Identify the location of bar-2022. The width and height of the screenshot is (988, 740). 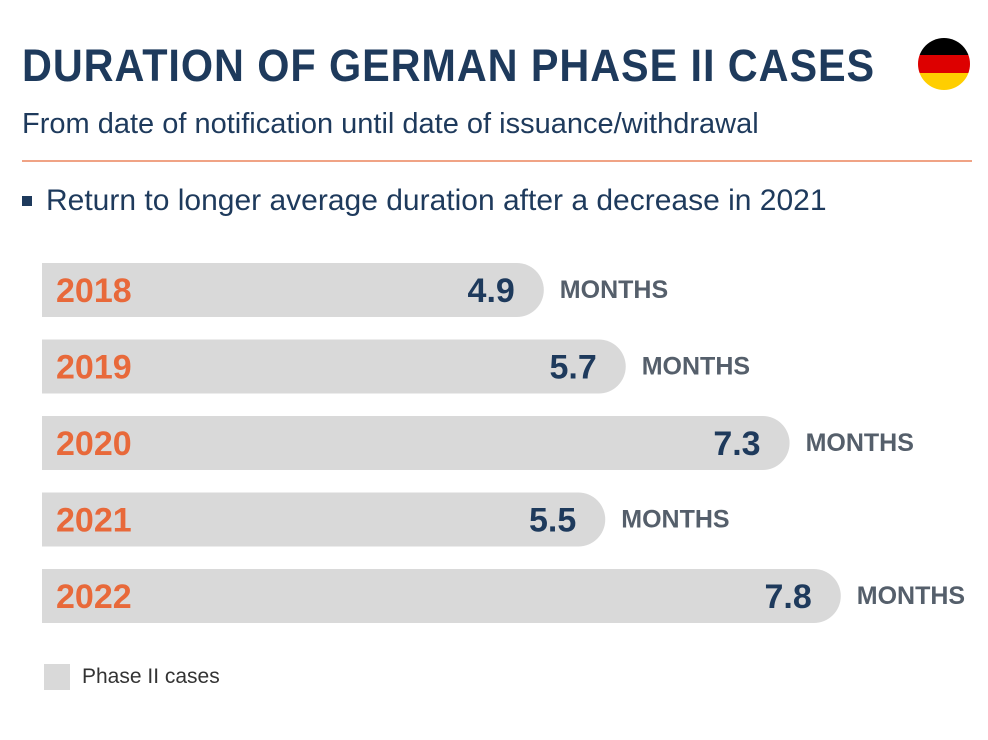
(441, 596).